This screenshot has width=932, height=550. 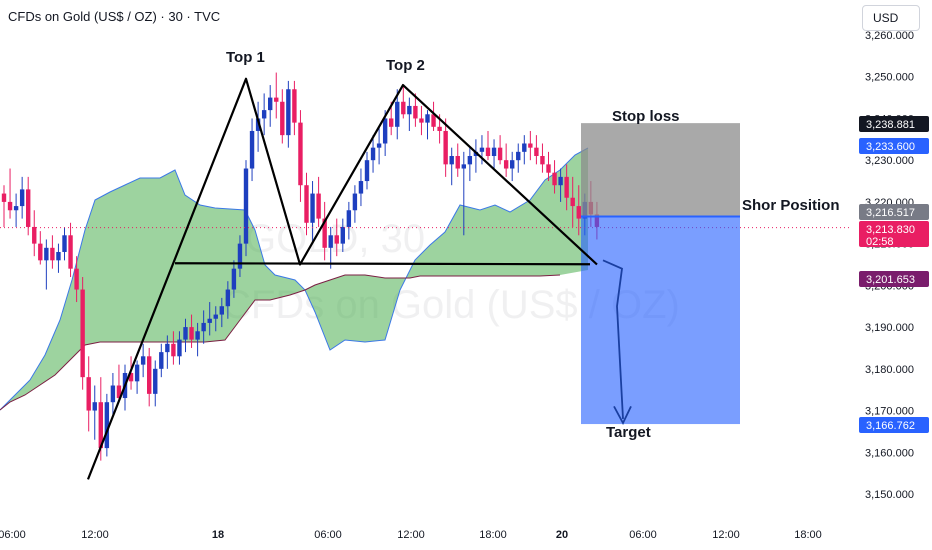 What do you see at coordinates (894, 146) in the screenshot?
I see `price-tag: 3,233.600` at bounding box center [894, 146].